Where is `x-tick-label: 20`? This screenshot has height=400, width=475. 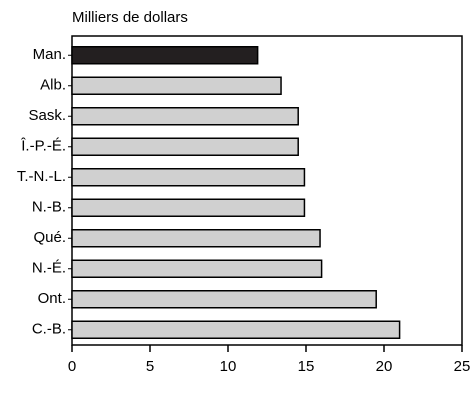
x-tick-label: 20 is located at coordinates (384, 366).